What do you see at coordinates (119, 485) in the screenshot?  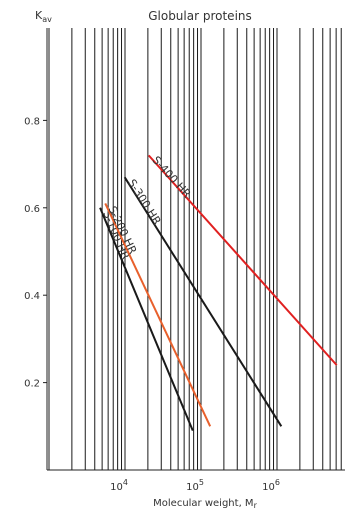 I see `x-tick-label: 10⁴` at bounding box center [119, 485].